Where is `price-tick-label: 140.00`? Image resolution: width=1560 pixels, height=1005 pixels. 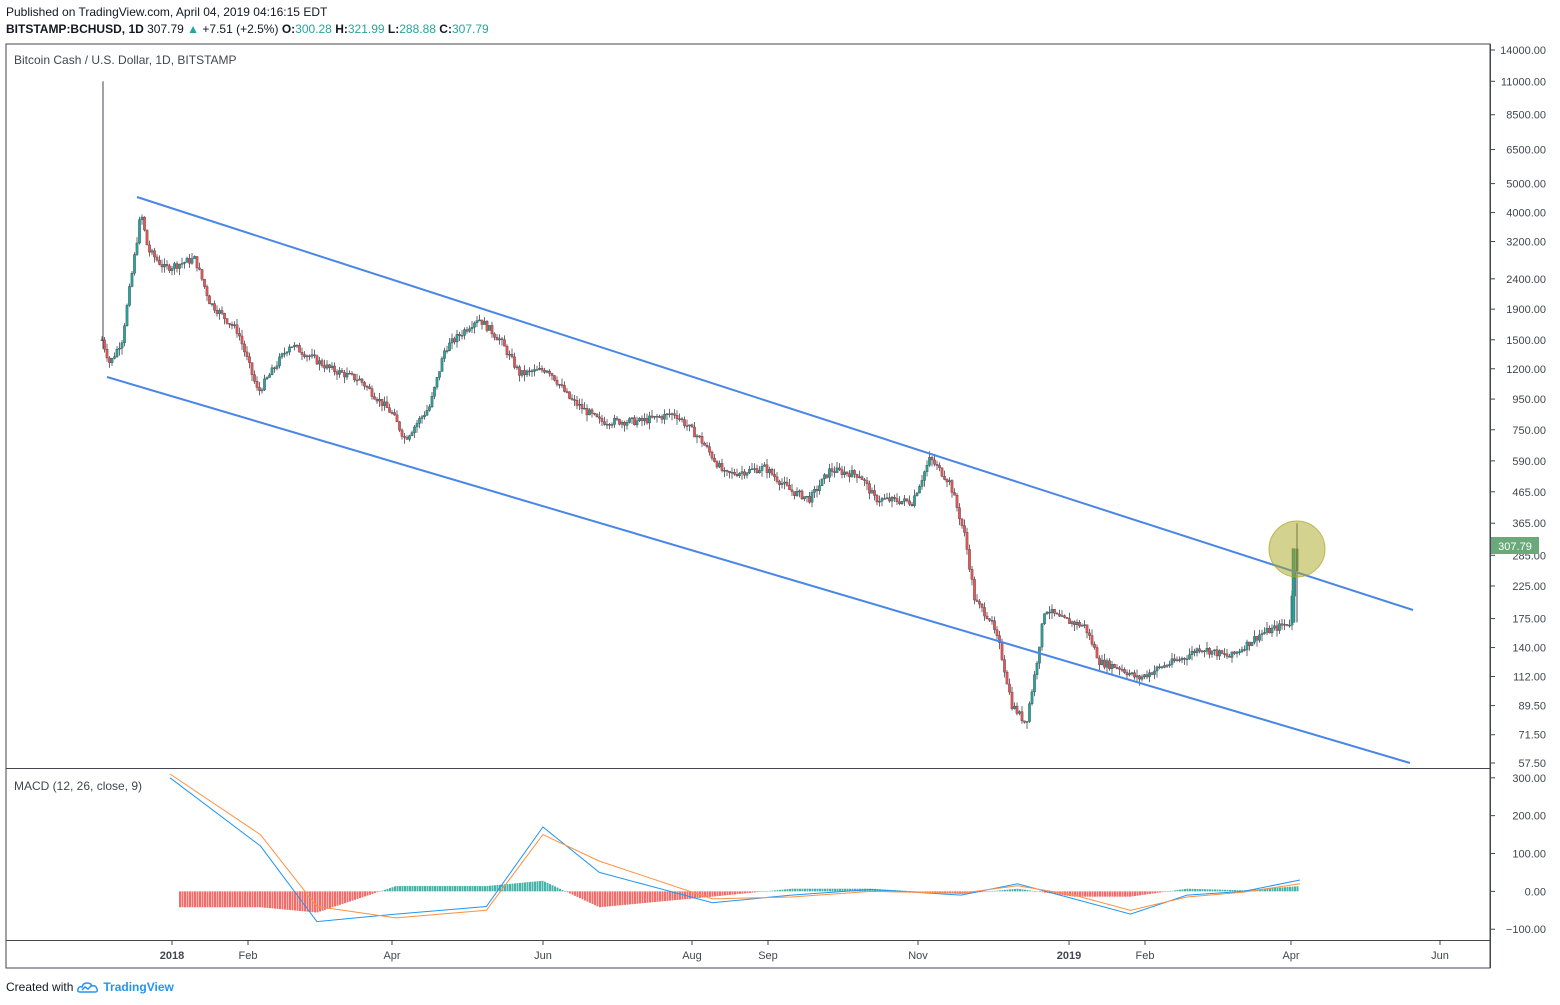
price-tick-label: 140.00 is located at coordinates (1529, 649).